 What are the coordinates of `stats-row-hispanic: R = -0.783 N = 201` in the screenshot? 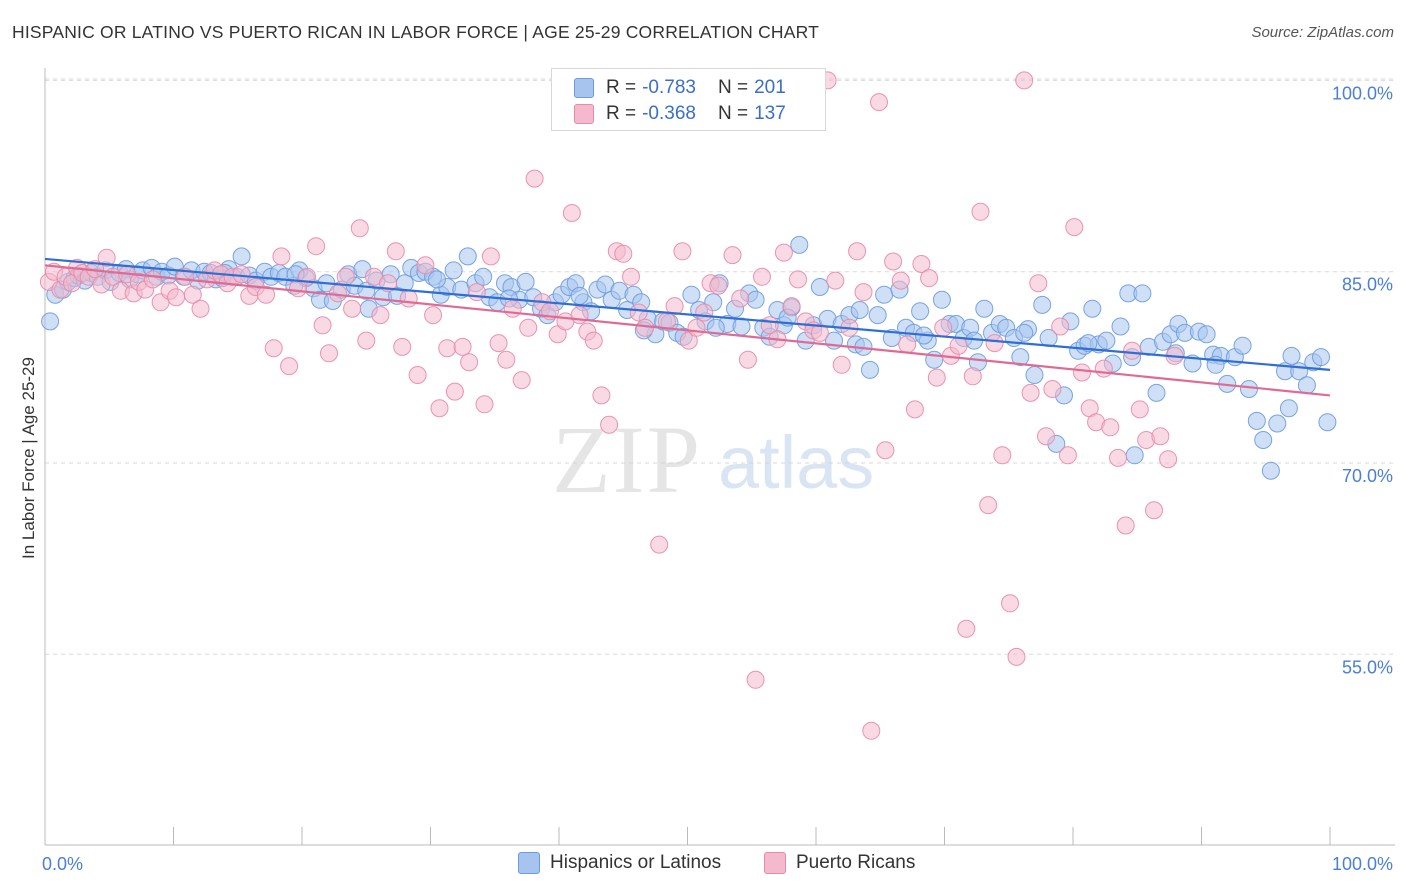 It's located at (680, 88).